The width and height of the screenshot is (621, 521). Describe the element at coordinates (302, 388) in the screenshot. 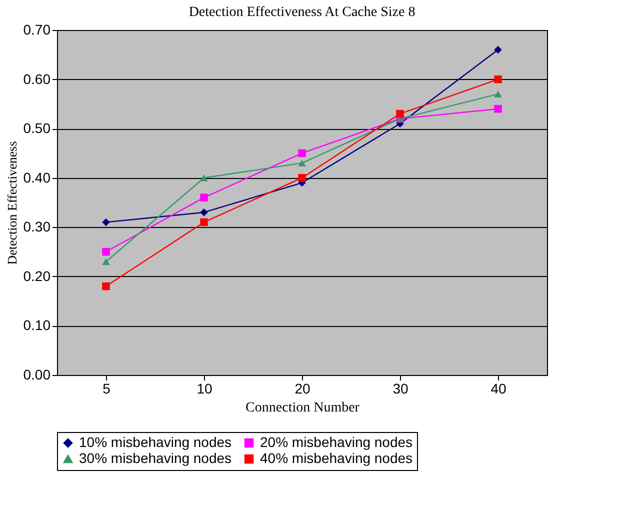

I see `x-tick-label: 20` at that location.